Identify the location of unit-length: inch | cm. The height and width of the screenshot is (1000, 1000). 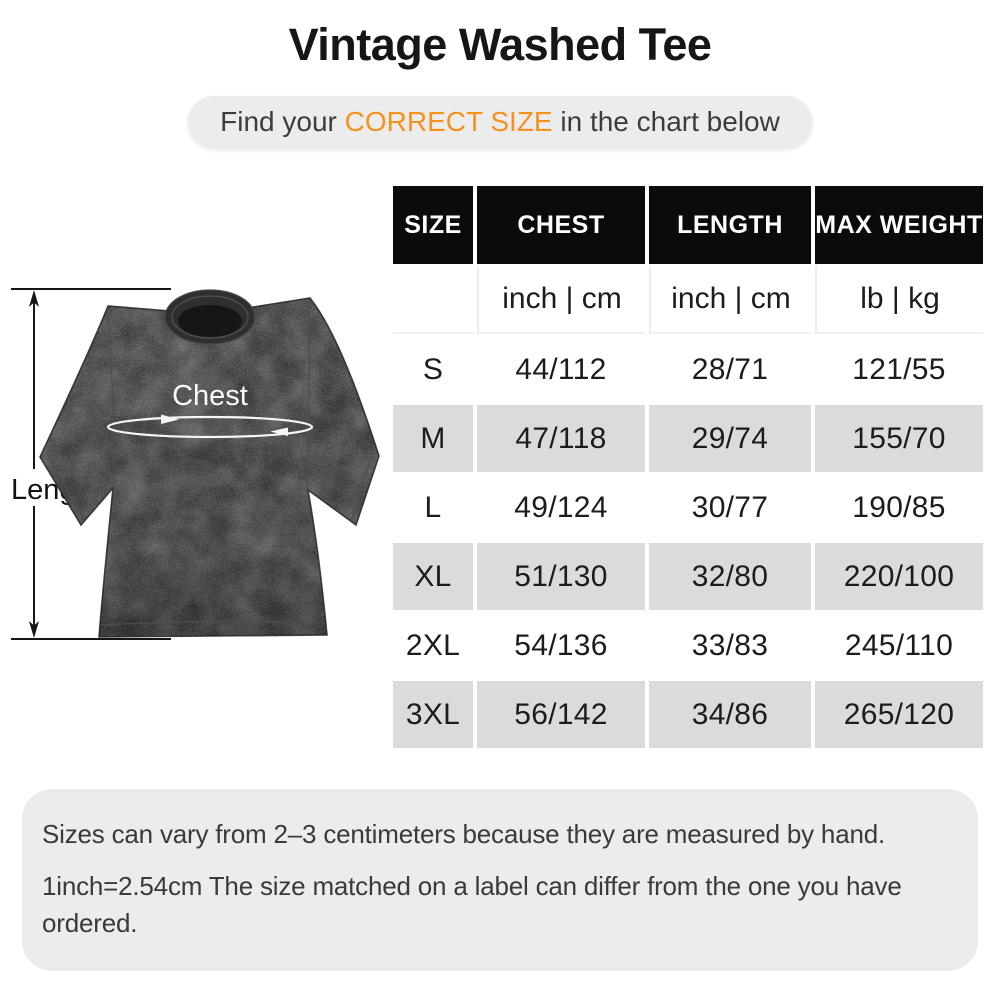
(730, 300).